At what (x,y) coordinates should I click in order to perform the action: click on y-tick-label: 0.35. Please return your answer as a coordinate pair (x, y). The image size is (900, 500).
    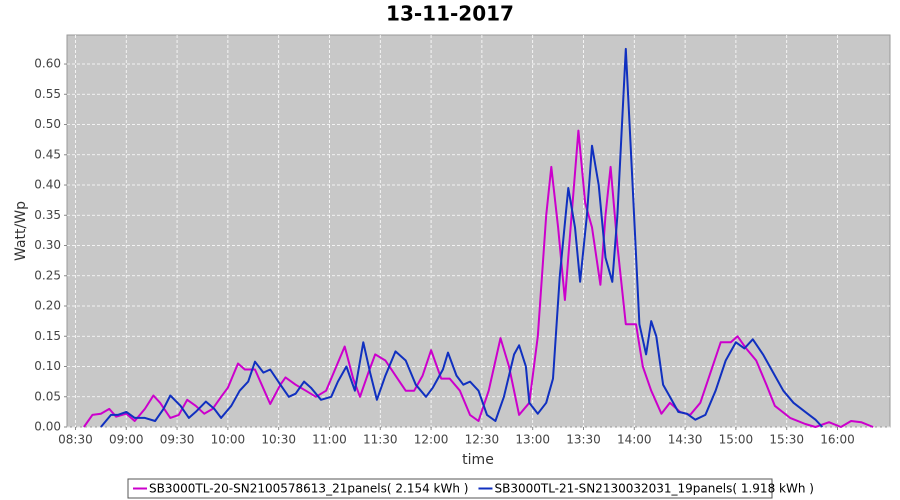
    Looking at the image, I should click on (47, 215).